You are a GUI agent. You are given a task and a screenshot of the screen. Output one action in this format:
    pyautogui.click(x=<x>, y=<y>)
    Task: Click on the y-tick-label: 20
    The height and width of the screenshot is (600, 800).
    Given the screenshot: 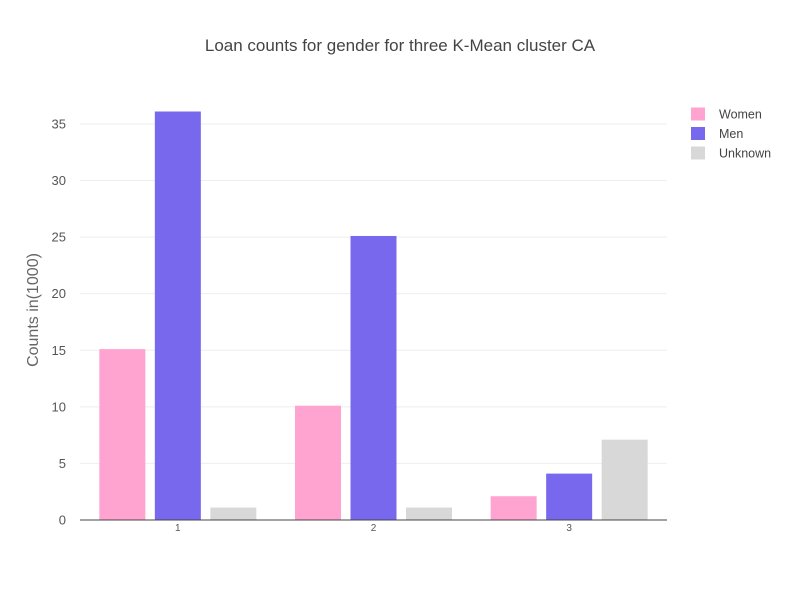 What is the action you would take?
    pyautogui.click(x=59, y=293)
    